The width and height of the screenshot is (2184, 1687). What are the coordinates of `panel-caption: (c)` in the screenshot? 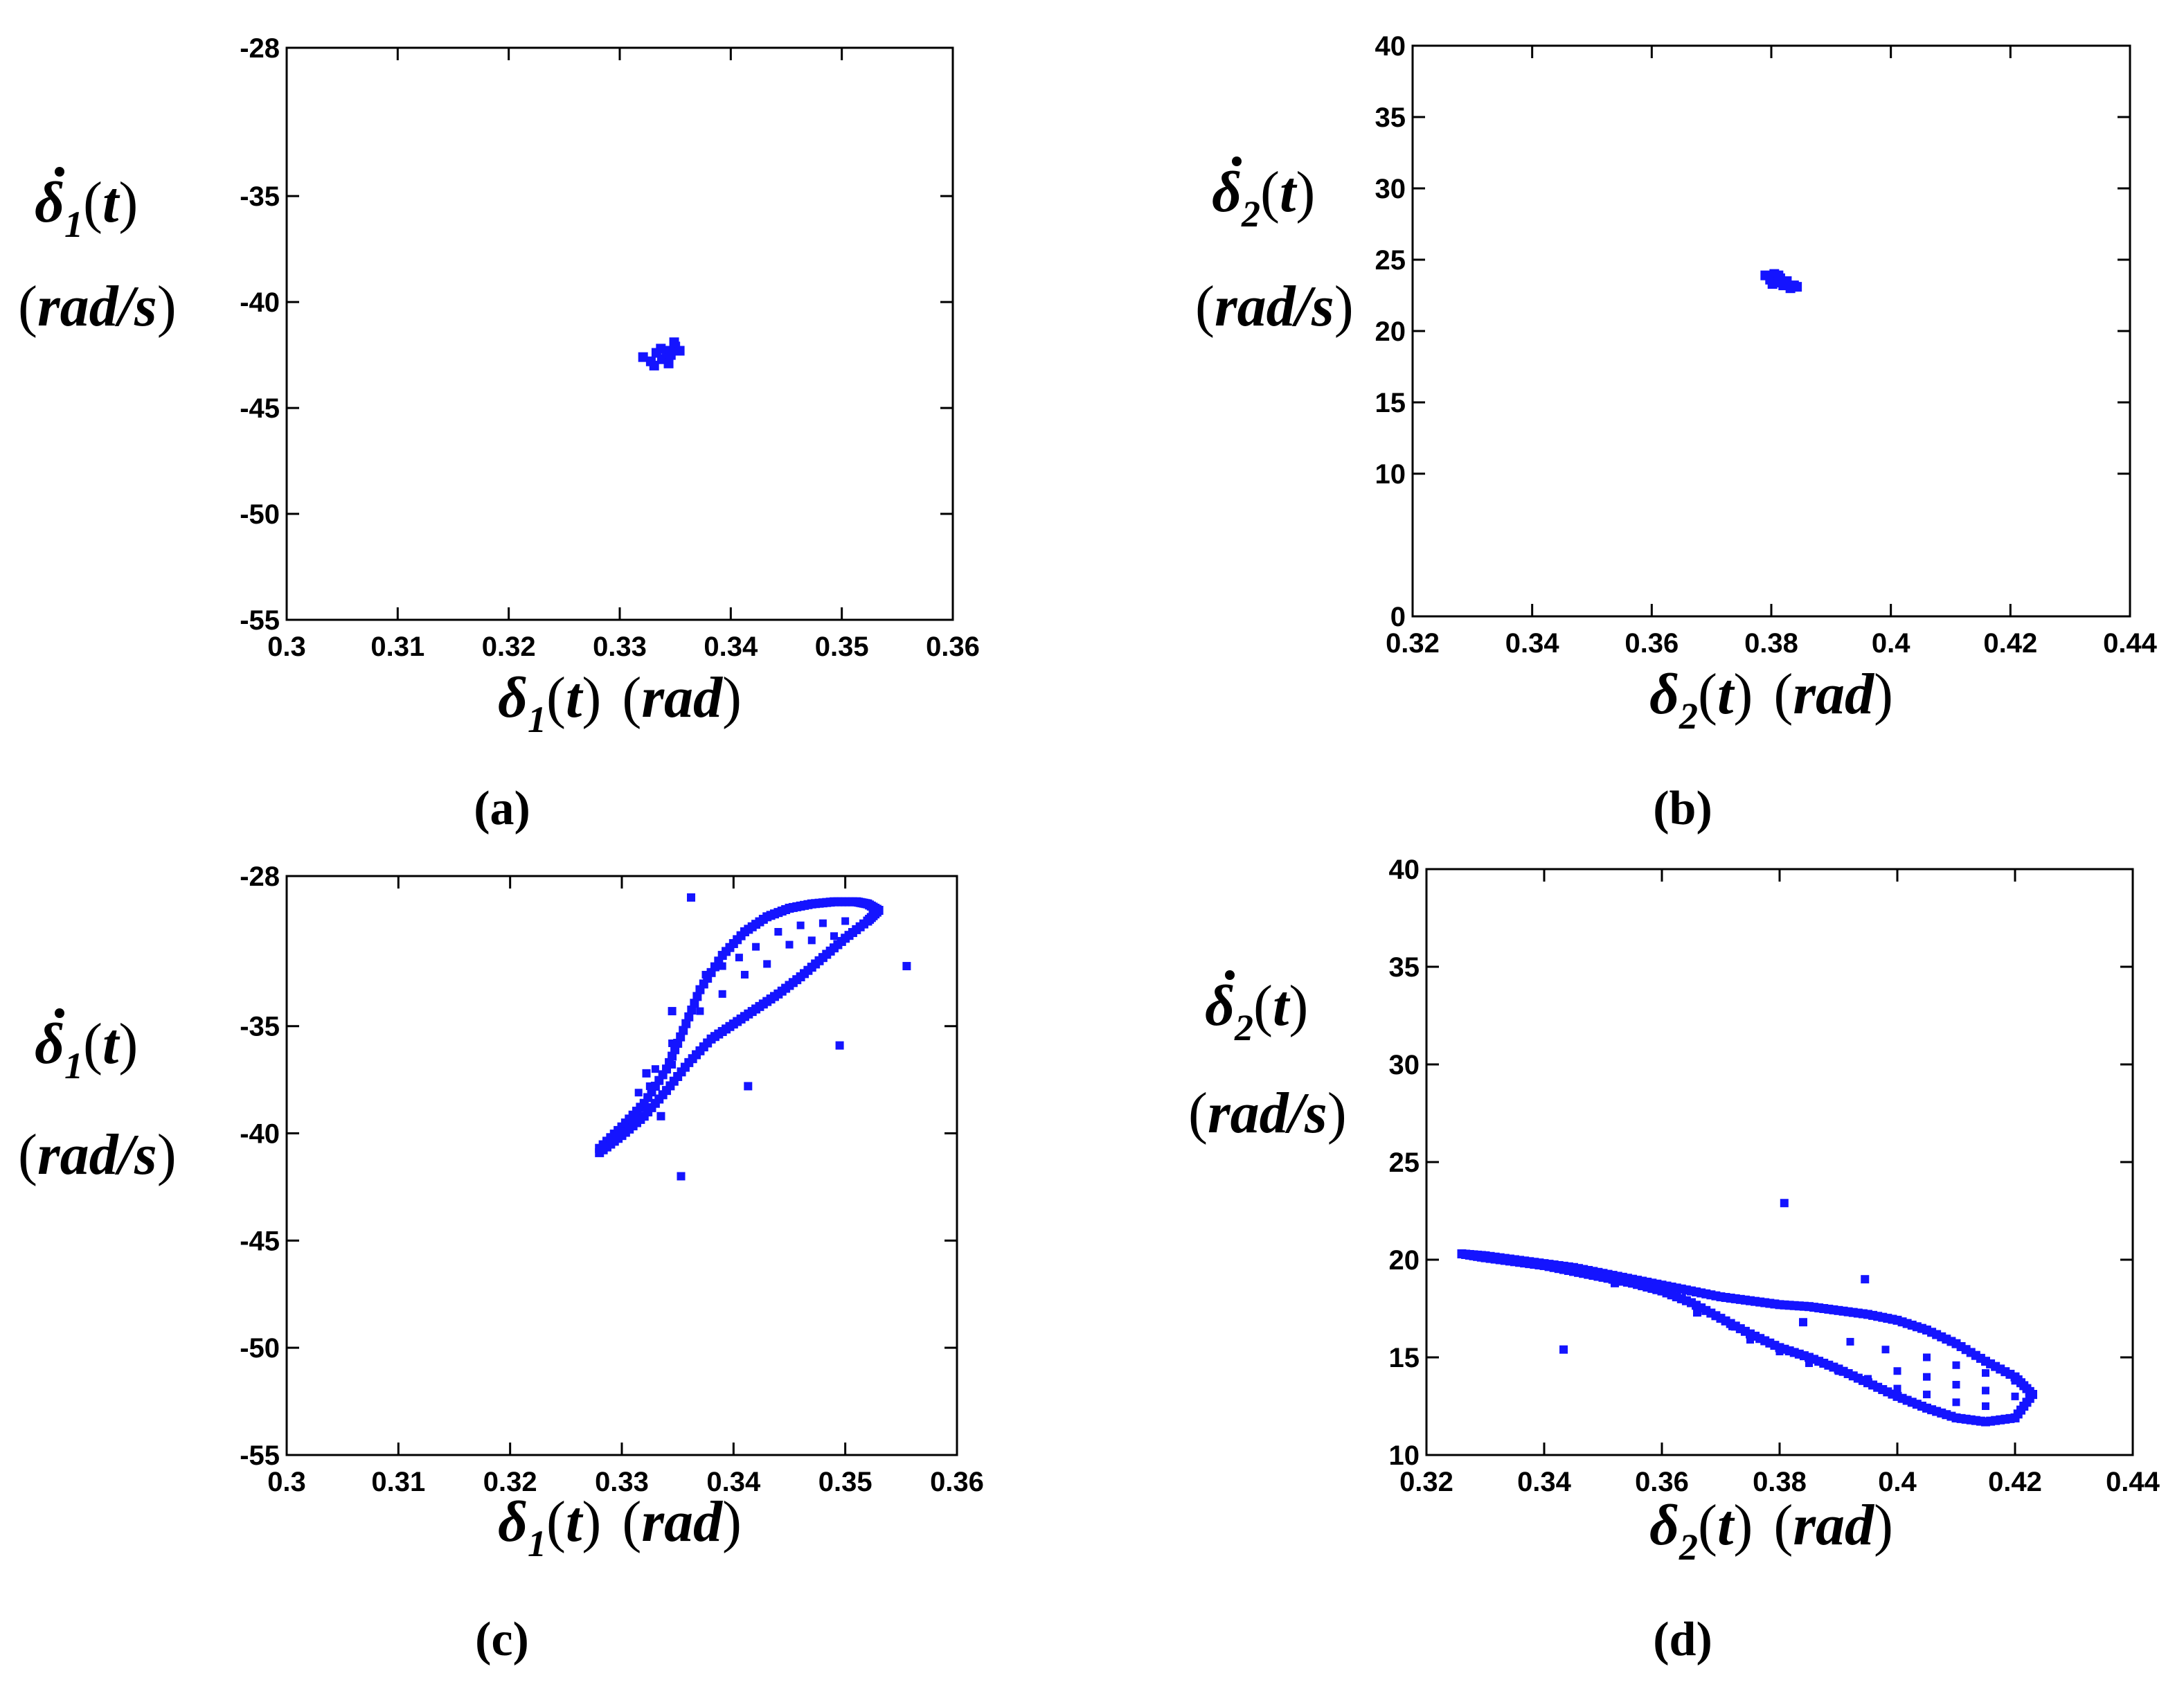 It's located at (502, 1639).